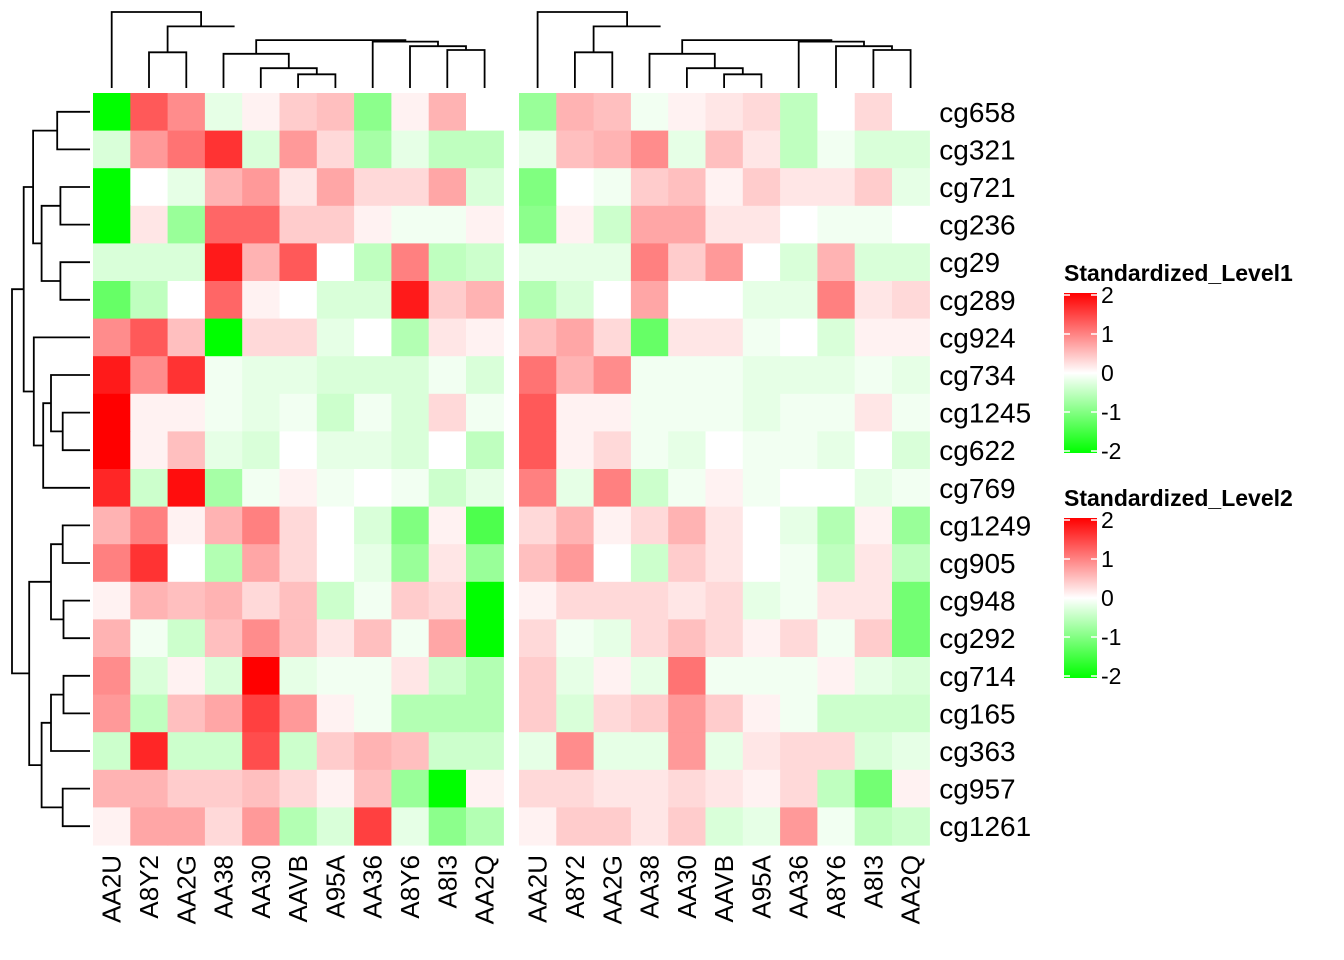  What do you see at coordinates (724, 888) in the screenshot?
I see `column-label: AAVB` at bounding box center [724, 888].